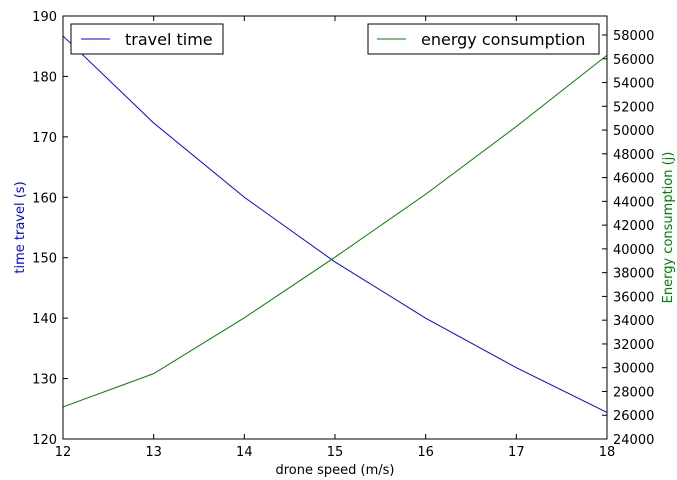 The height and width of the screenshot is (480, 677). Describe the element at coordinates (633, 345) in the screenshot. I see `y-right-tick-label: 32000` at that location.